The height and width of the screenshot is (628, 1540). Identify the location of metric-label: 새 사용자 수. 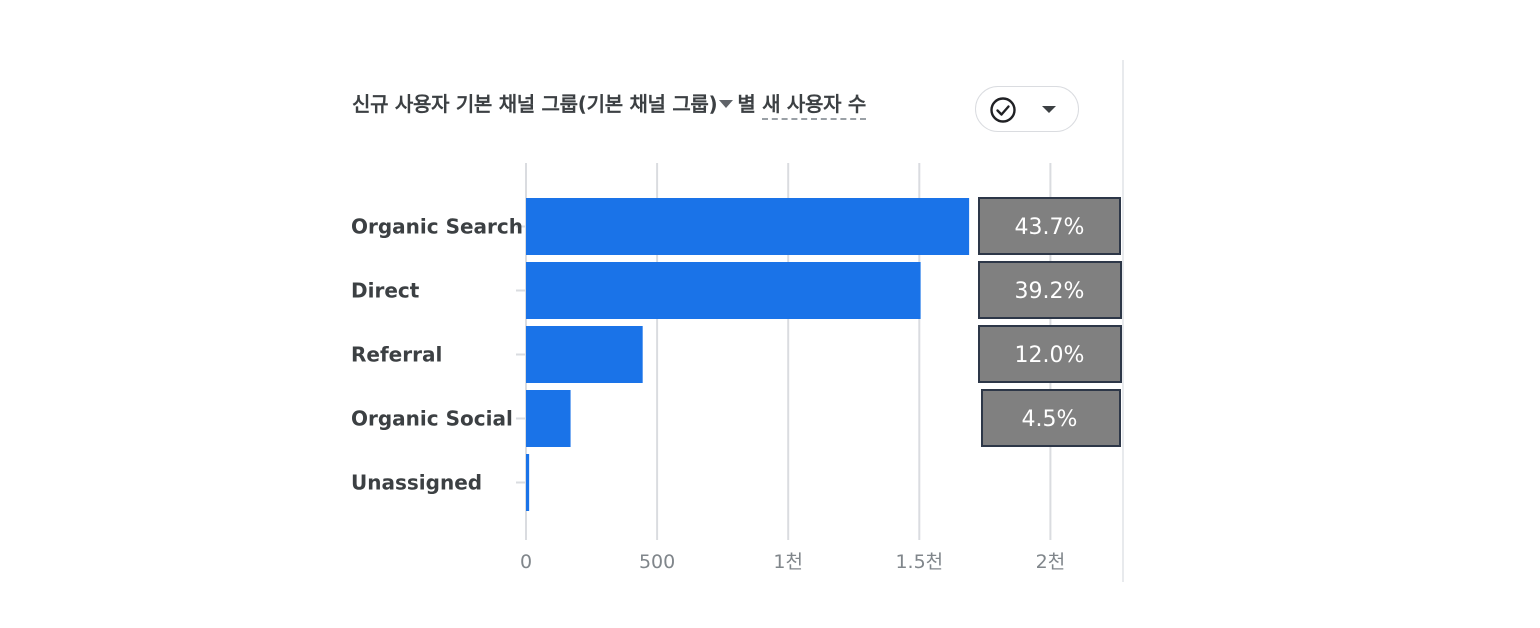
(814, 106).